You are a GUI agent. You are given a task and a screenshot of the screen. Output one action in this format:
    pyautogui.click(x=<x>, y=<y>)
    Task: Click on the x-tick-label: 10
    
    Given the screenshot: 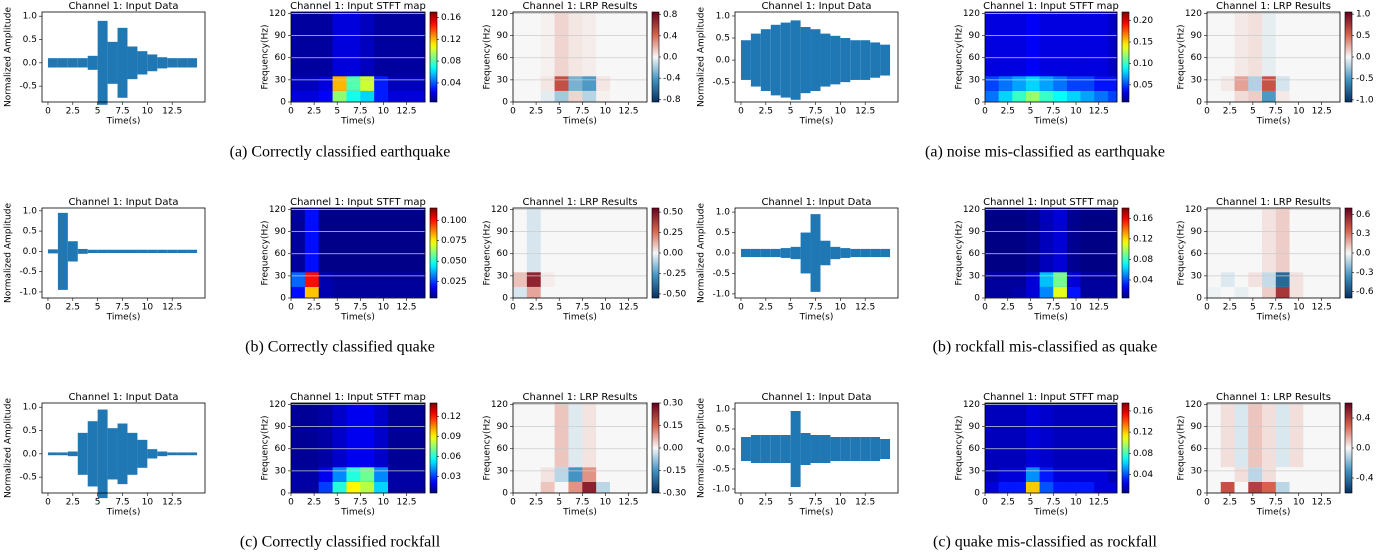 What is the action you would take?
    pyautogui.click(x=1299, y=112)
    